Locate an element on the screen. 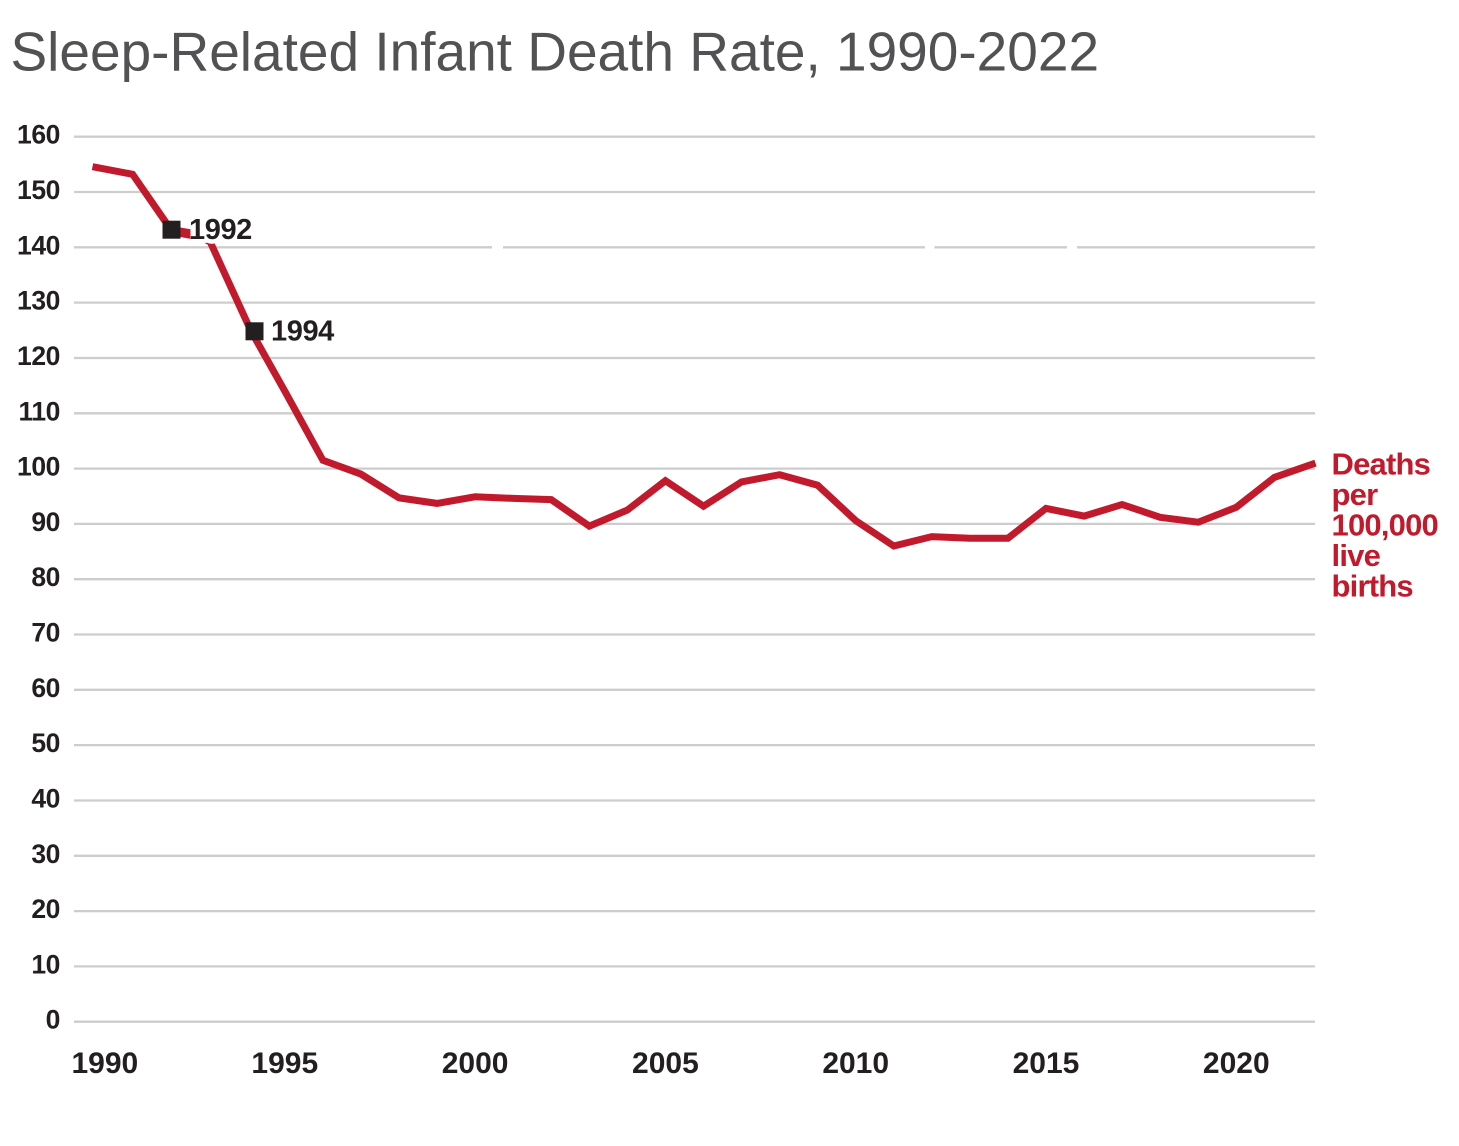  svg-text: 120 is located at coordinates (38, 356).